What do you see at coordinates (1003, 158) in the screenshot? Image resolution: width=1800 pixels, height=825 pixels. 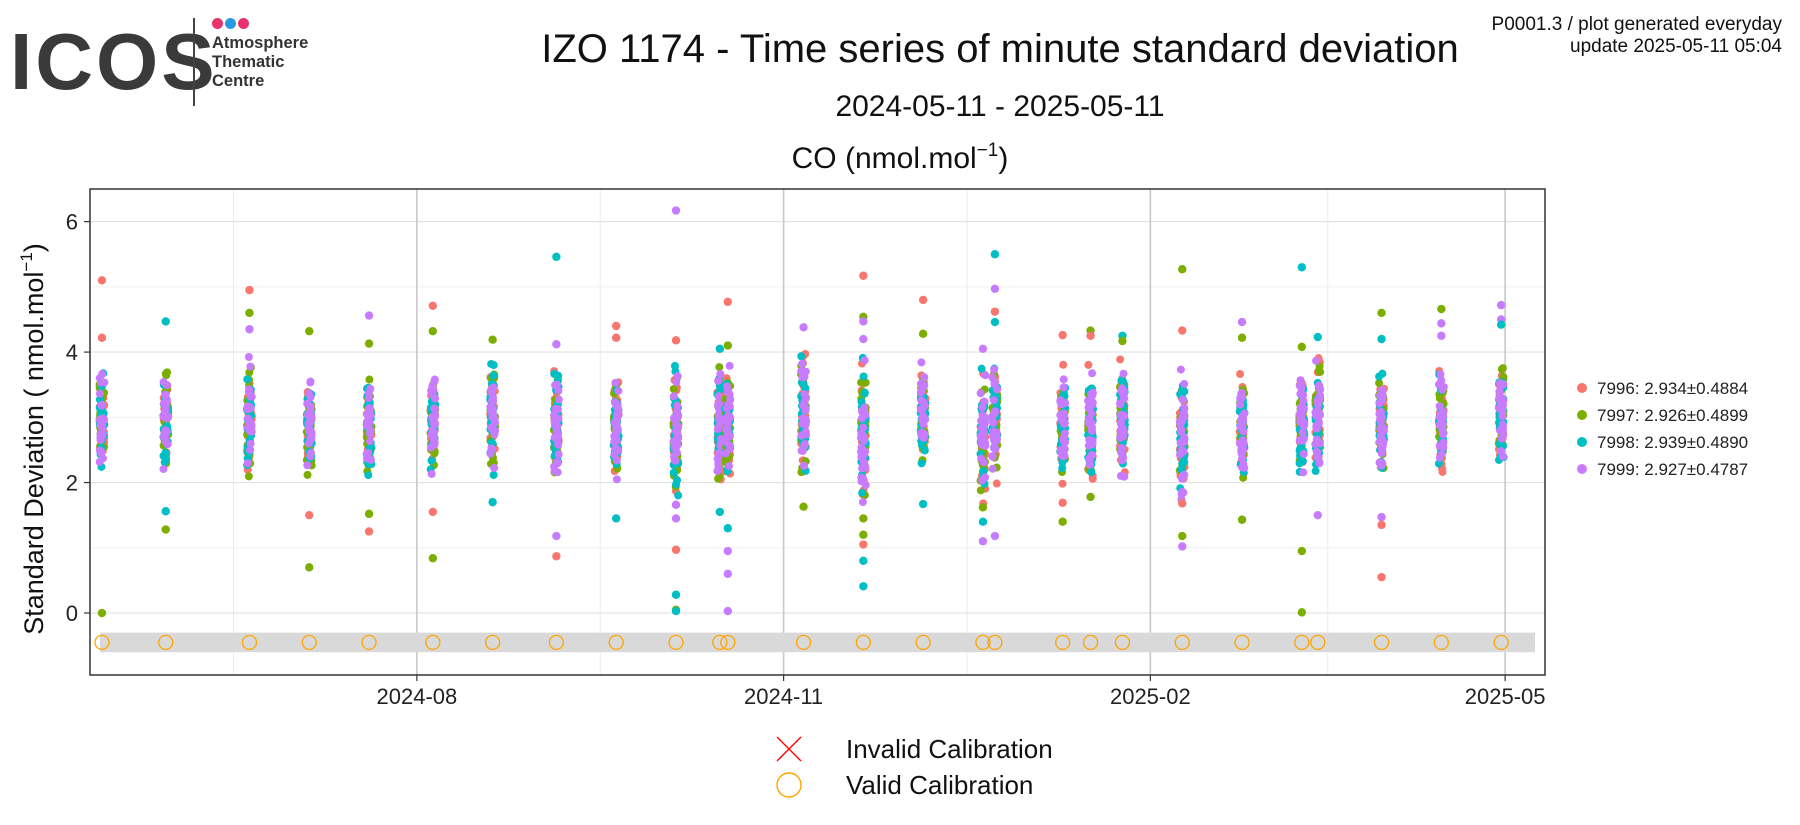 I see `panel-title-close: )` at bounding box center [1003, 158].